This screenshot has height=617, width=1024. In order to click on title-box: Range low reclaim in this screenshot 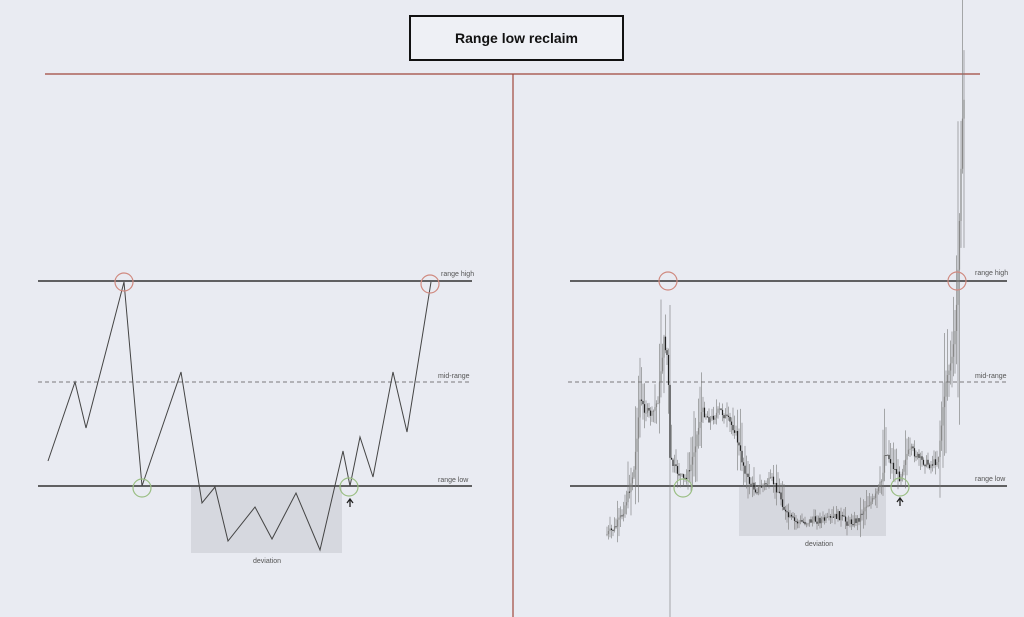, I will do `click(516, 38)`.